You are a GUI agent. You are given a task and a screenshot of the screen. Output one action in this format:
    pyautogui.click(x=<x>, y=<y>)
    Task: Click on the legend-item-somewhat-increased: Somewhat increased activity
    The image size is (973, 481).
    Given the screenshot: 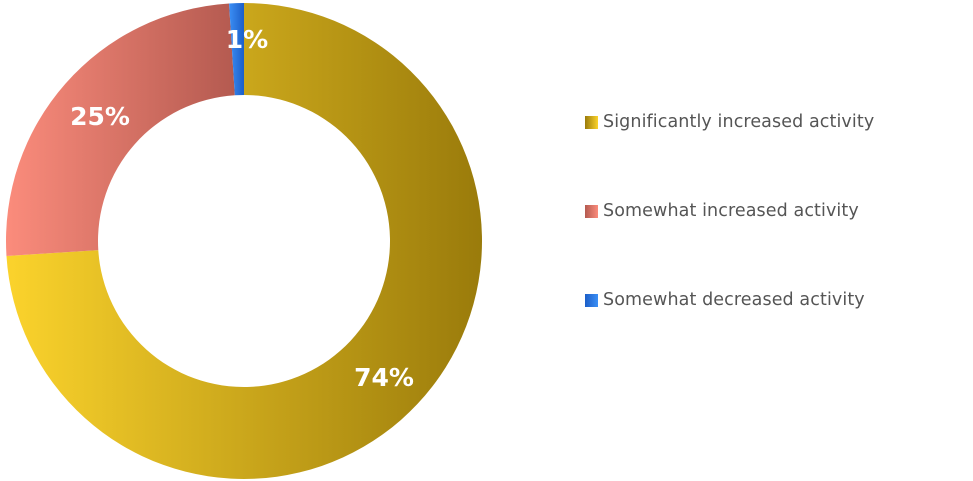 What is the action you would take?
    pyautogui.click(x=729, y=211)
    